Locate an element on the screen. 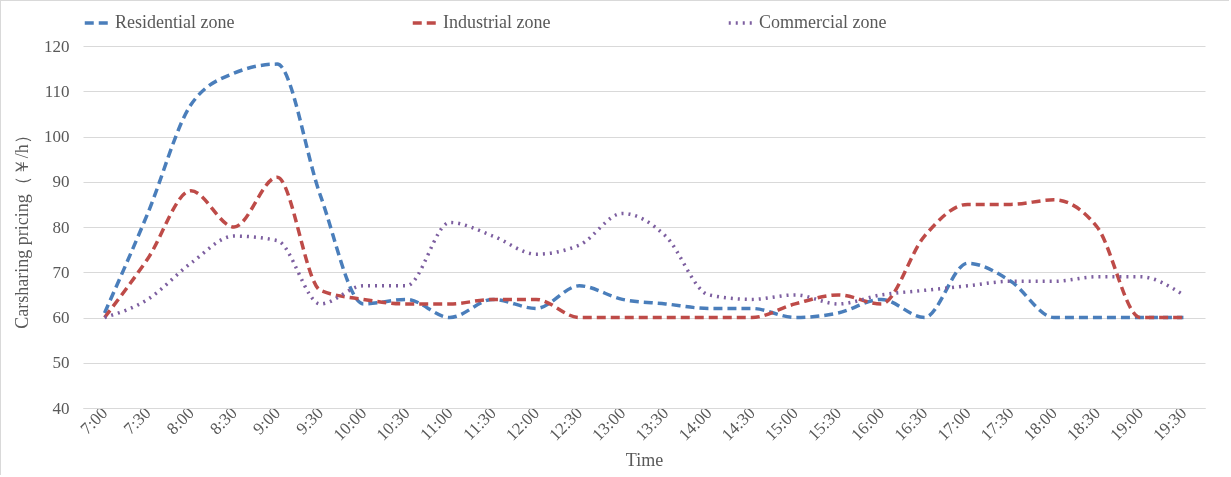 This screenshot has height=477, width=1231. y-tick-label: 90 is located at coordinates (61, 182).